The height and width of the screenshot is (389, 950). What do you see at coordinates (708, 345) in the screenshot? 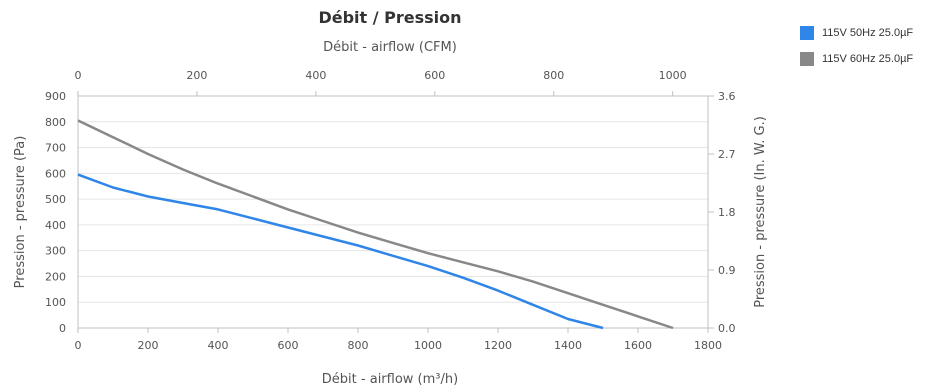
I see `tick-label-bottom: 1800` at bounding box center [708, 345].